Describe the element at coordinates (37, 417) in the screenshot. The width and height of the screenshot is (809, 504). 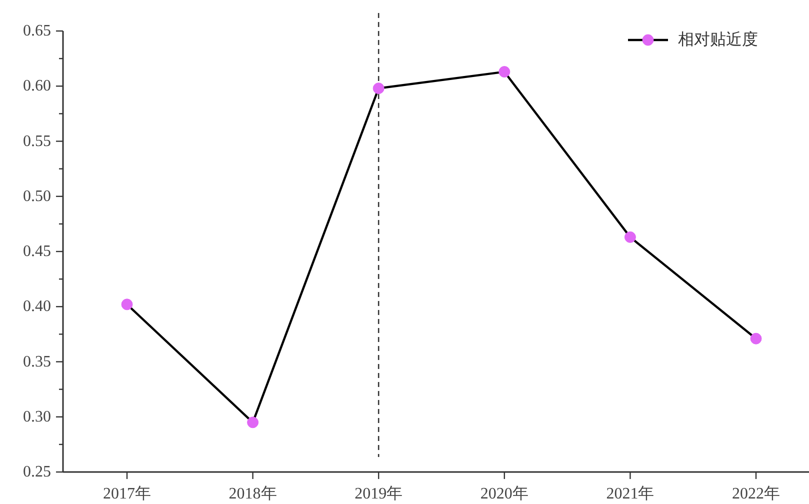
I see `y-tick-label: 0.30` at that location.